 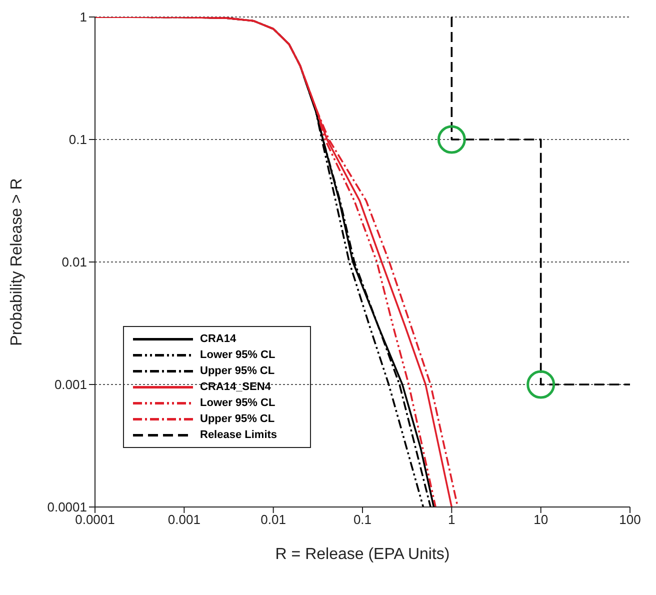 I want to click on y-tick-label: 0.1, so click(x=77, y=140).